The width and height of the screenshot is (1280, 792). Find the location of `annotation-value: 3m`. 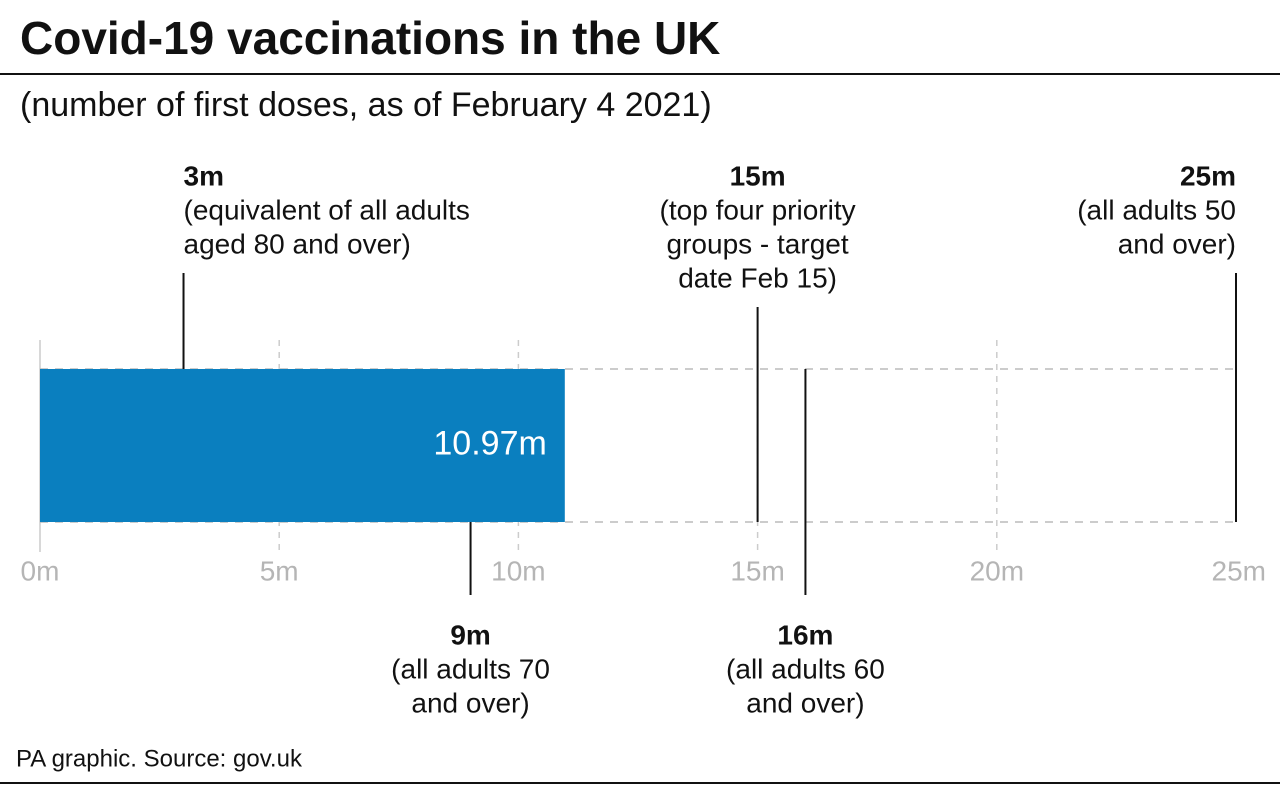

annotation-value: 3m is located at coordinates (204, 175).